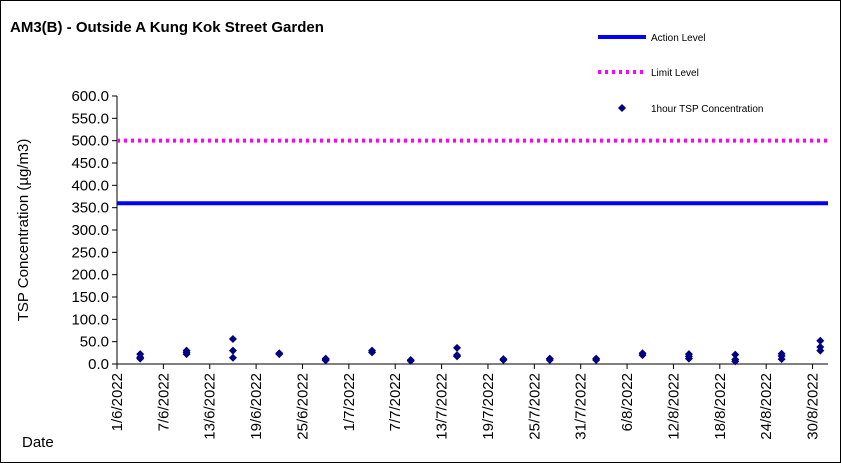 This screenshot has height=463, width=841. I want to click on x-tick-label: 13/6/2022, so click(210, 406).